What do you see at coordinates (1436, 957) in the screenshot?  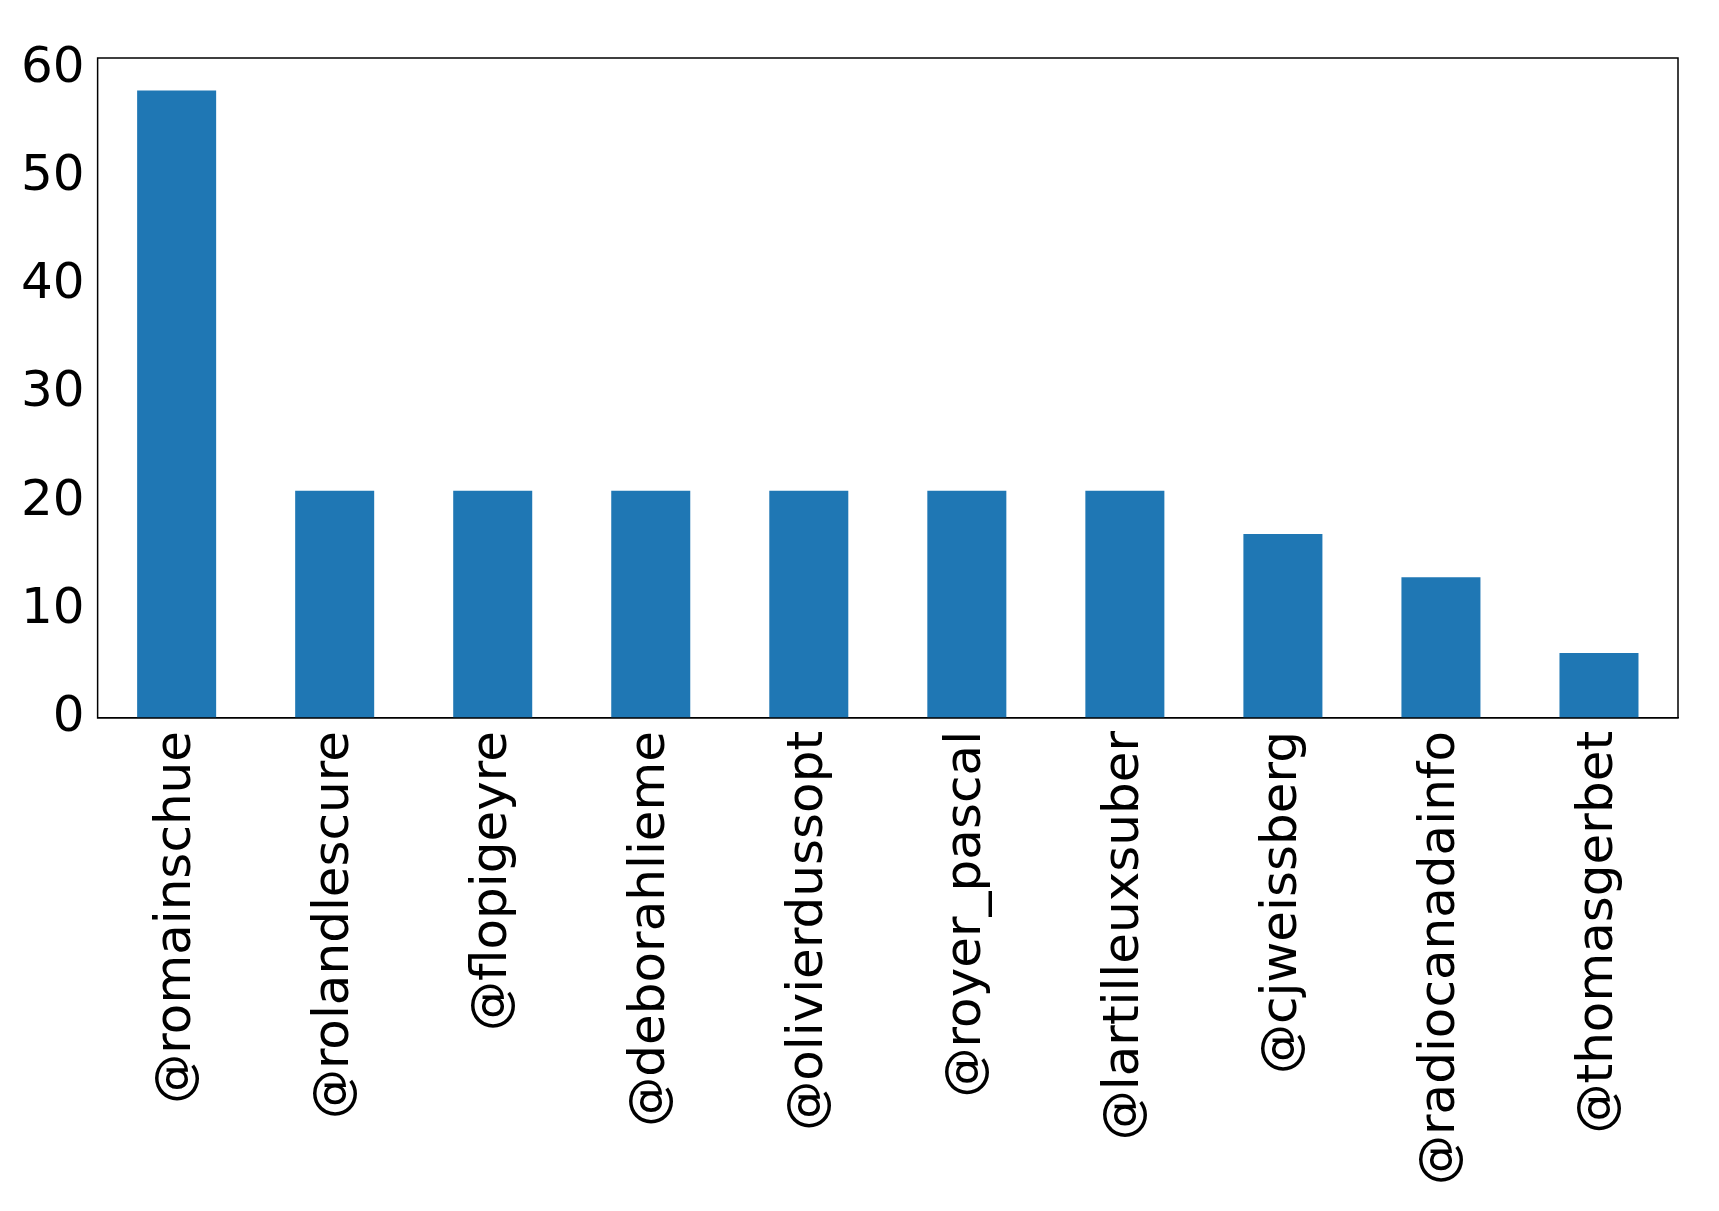 I see `x-tick-label: @radiocanadainfo` at bounding box center [1436, 957].